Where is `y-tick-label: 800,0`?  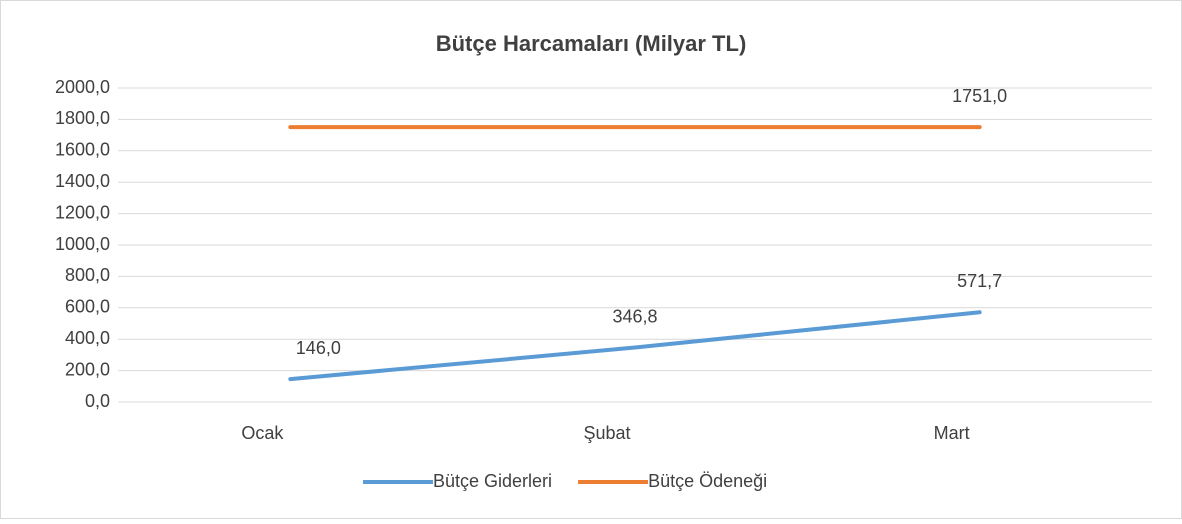 y-tick-label: 800,0 is located at coordinates (87, 275).